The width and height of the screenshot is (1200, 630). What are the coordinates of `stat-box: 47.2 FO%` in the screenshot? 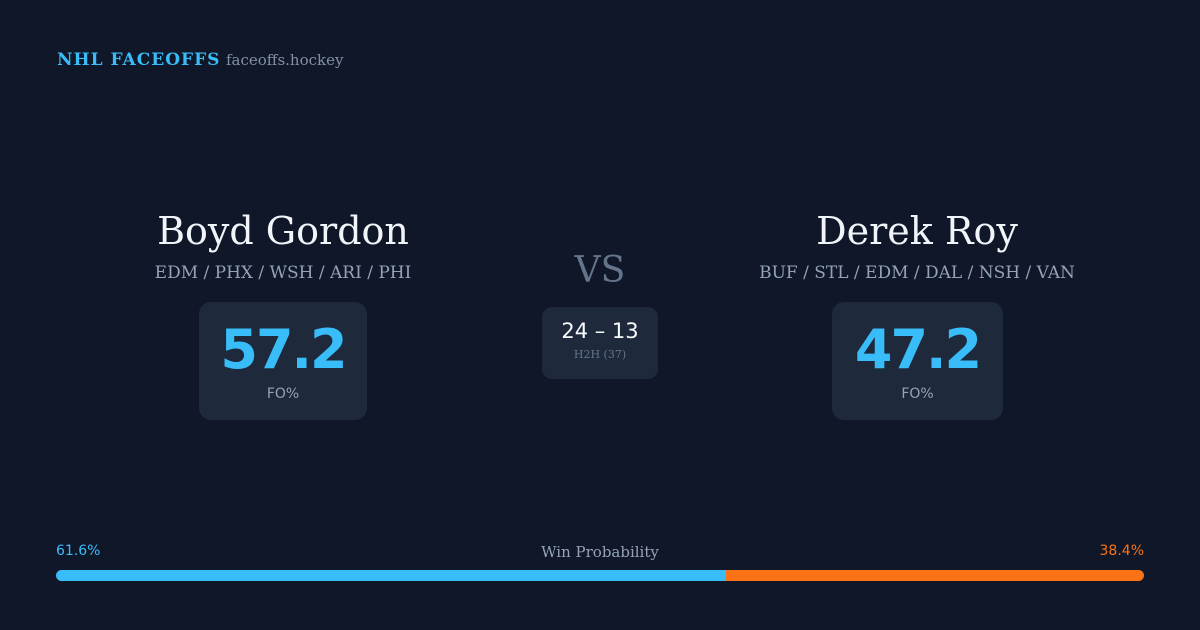 It's located at (917, 361).